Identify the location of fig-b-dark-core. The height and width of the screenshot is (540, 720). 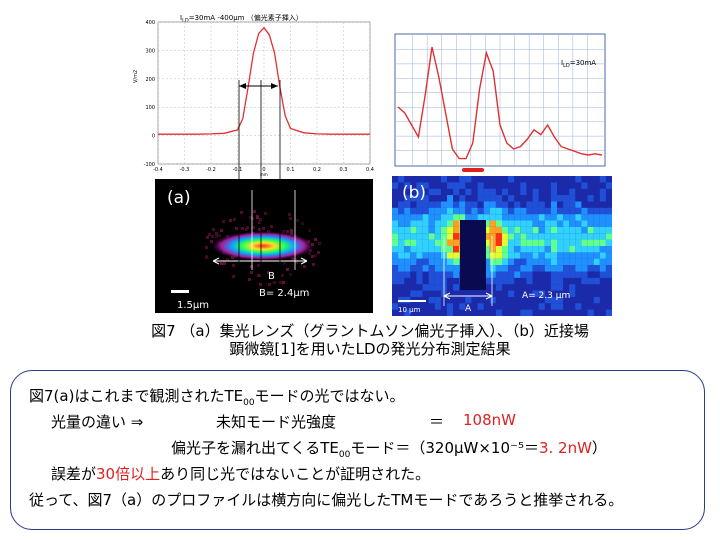
(473, 255).